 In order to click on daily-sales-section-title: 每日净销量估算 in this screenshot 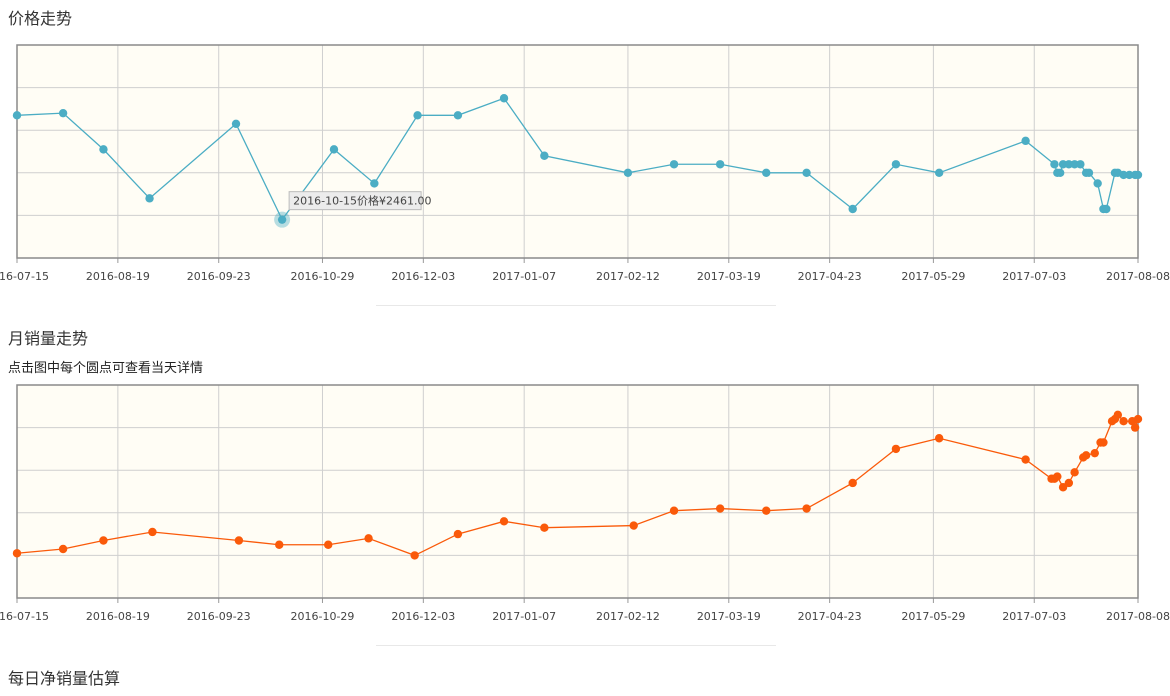, I will do `click(64, 678)`.